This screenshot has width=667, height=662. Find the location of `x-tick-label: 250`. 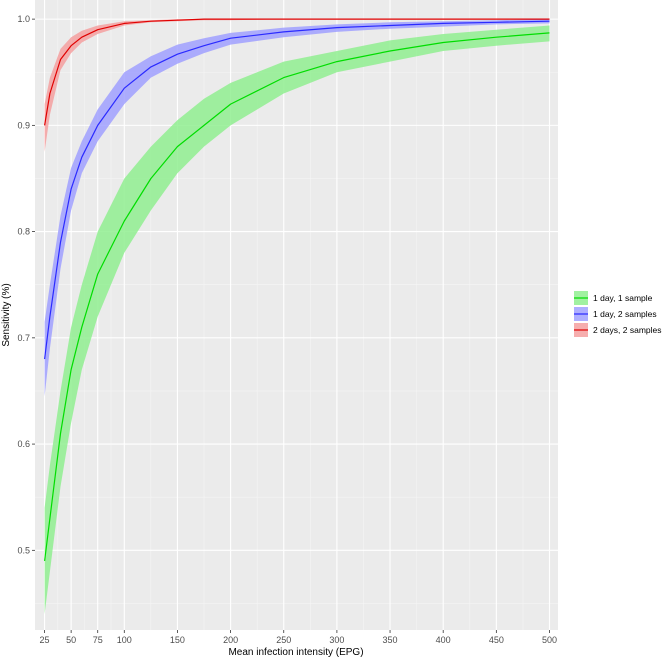

x-tick-label: 250 is located at coordinates (283, 640).